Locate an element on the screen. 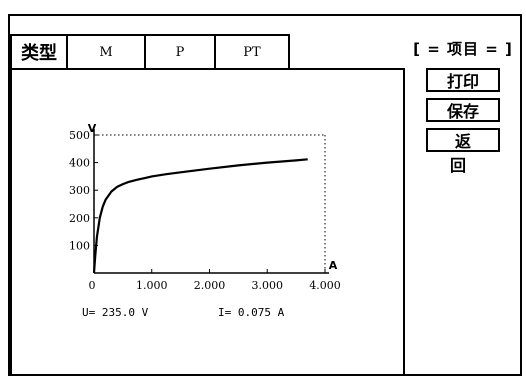 The width and height of the screenshot is (526, 380). tab-p: P is located at coordinates (181, 52).